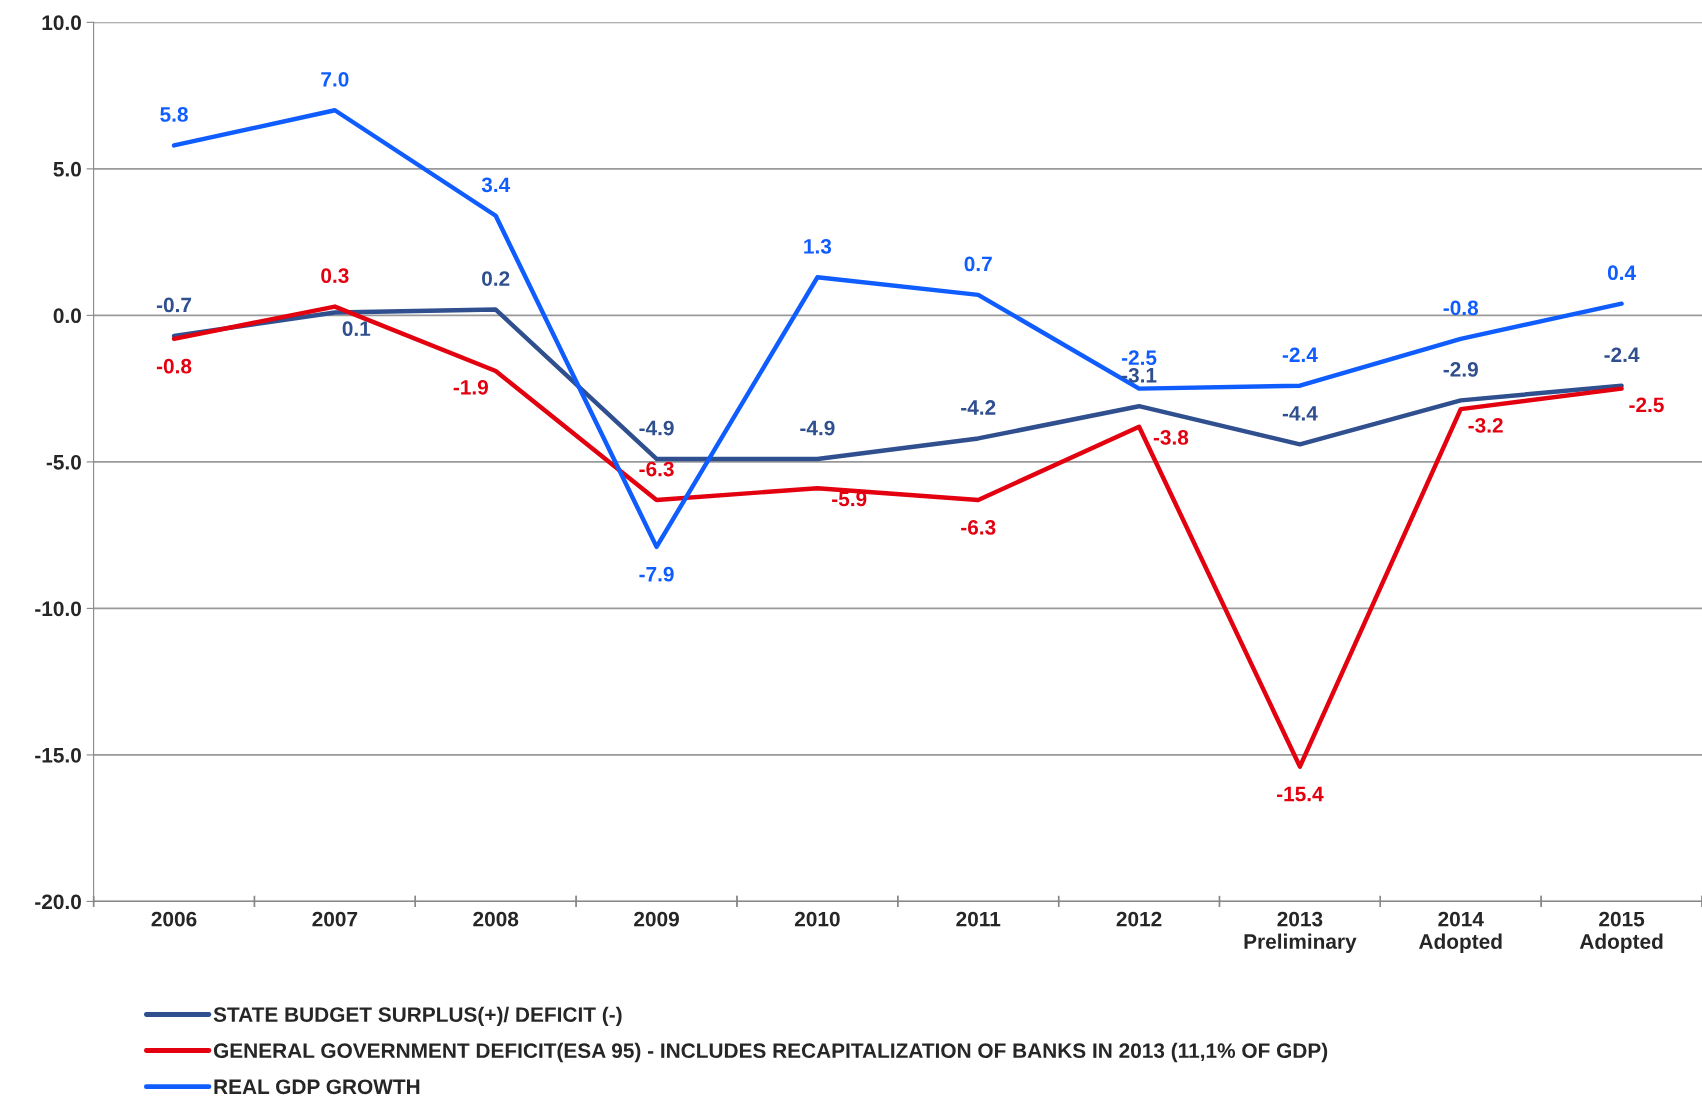 Image resolution: width=1702 pixels, height=1117 pixels. I want to click on data-label: -5.9, so click(849, 499).